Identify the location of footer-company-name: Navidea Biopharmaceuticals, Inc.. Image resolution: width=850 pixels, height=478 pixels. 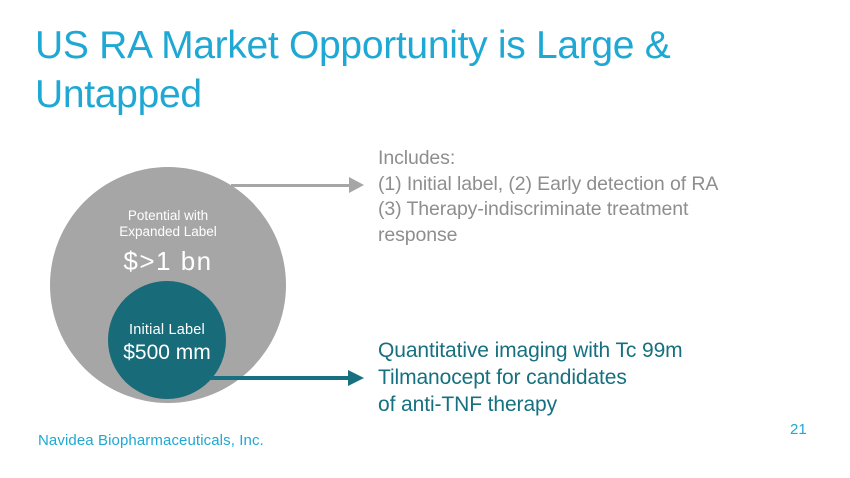
(151, 440).